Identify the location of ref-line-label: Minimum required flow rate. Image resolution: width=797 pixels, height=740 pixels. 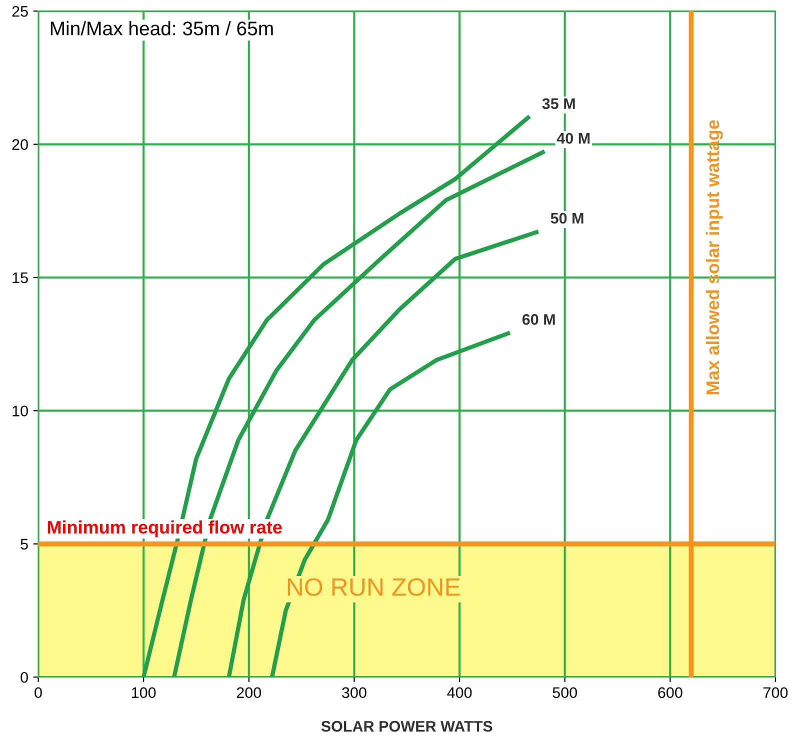
(165, 529).